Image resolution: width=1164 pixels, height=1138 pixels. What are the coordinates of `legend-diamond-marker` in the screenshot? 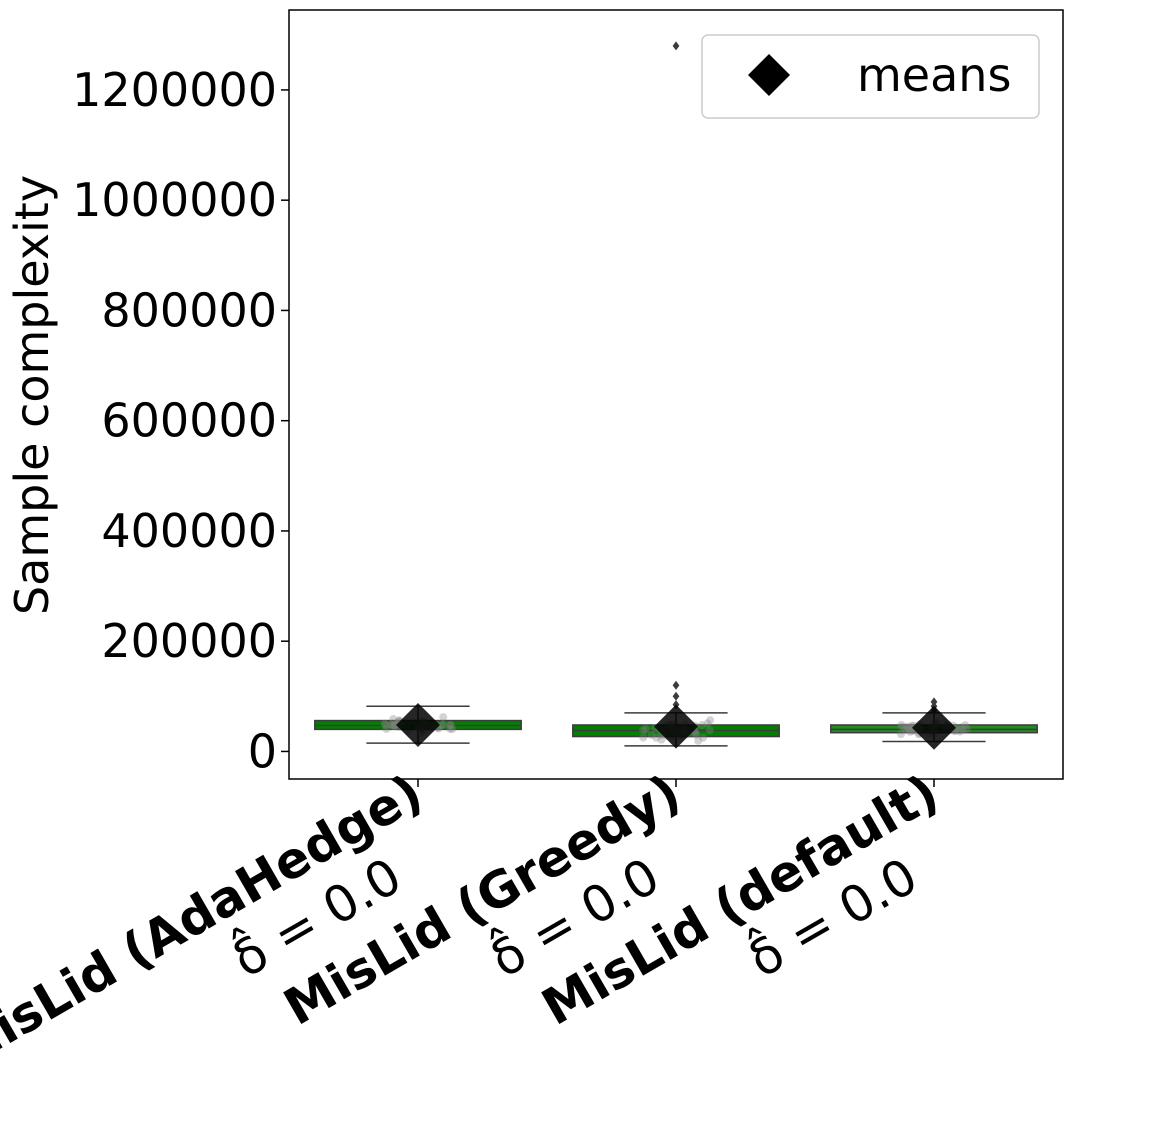 It's located at (769, 75).